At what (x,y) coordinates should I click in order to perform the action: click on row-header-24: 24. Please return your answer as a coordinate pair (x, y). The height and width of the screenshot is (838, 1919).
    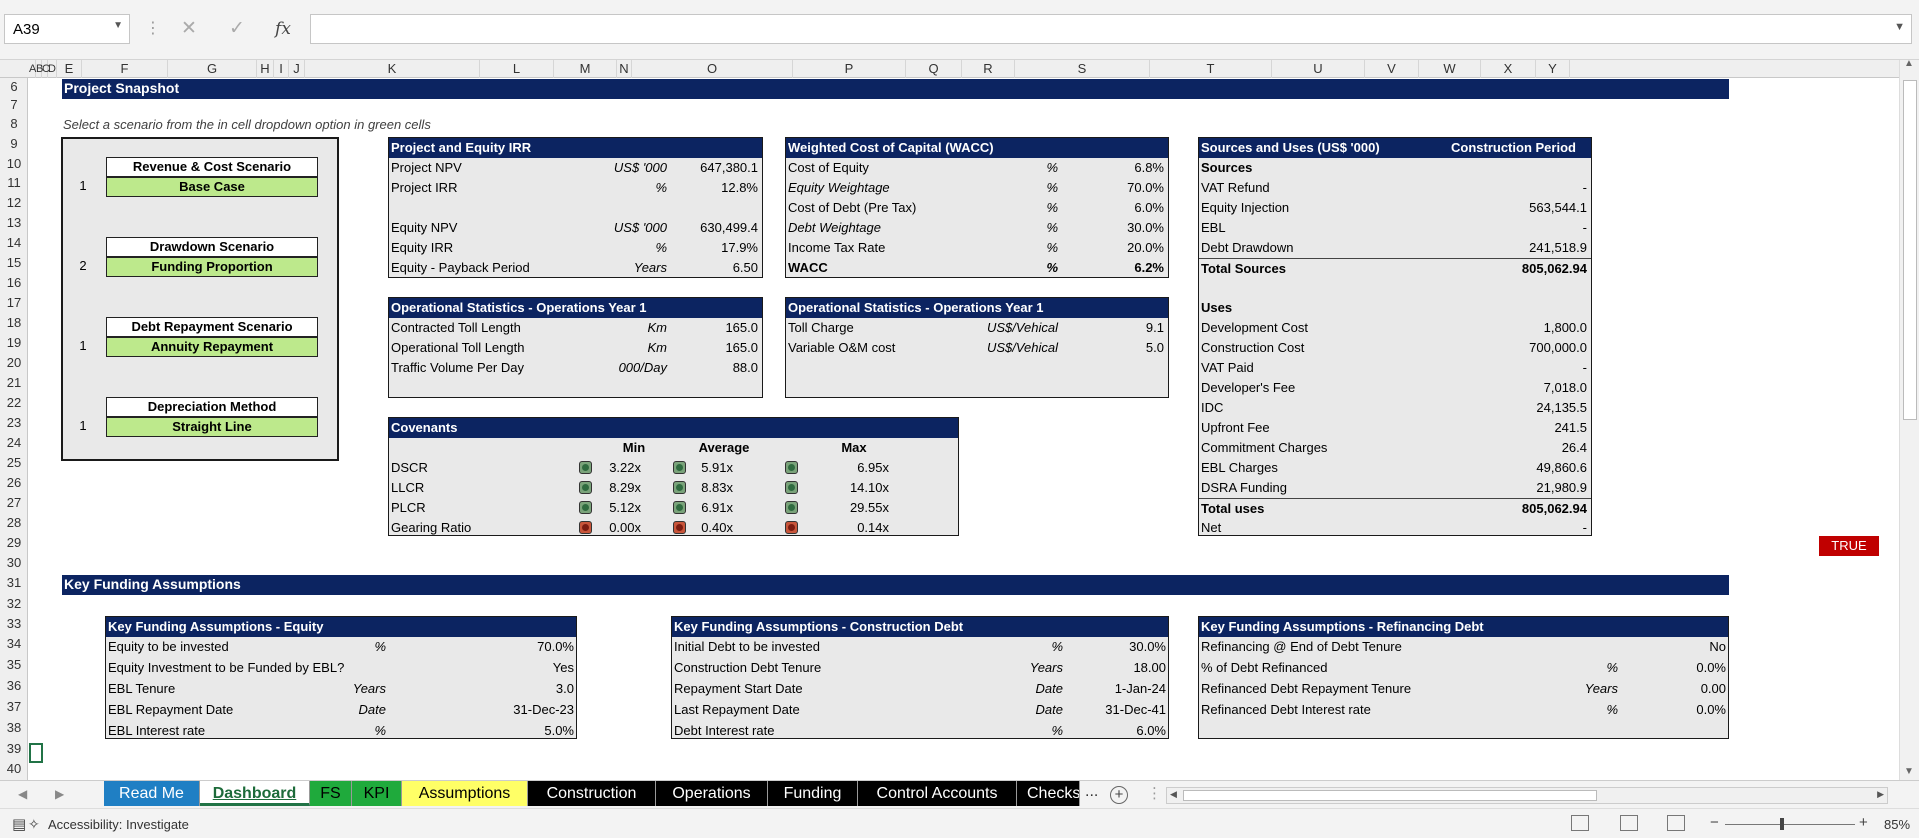
    Looking at the image, I should click on (14, 442).